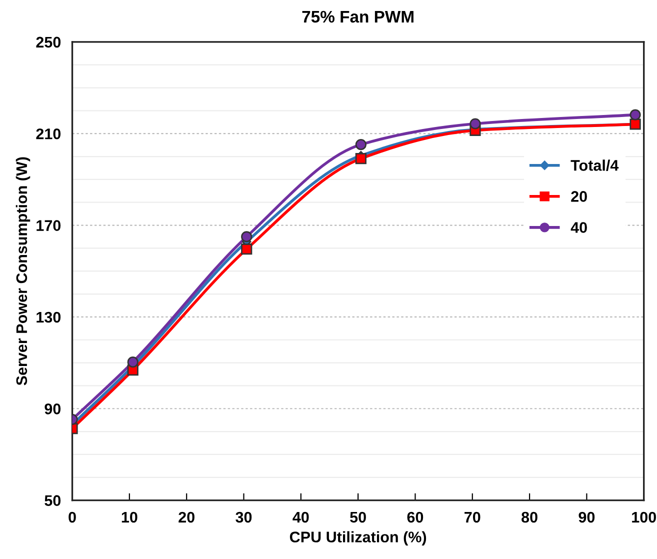  Describe the element at coordinates (48, 225) in the screenshot. I see `y-tick-label: 170` at that location.